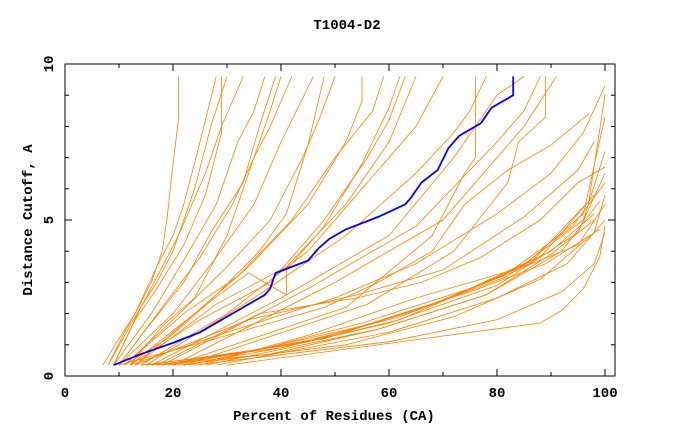 The width and height of the screenshot is (680, 440). What do you see at coordinates (50, 64) in the screenshot?
I see `y-tick-label: 10` at bounding box center [50, 64].